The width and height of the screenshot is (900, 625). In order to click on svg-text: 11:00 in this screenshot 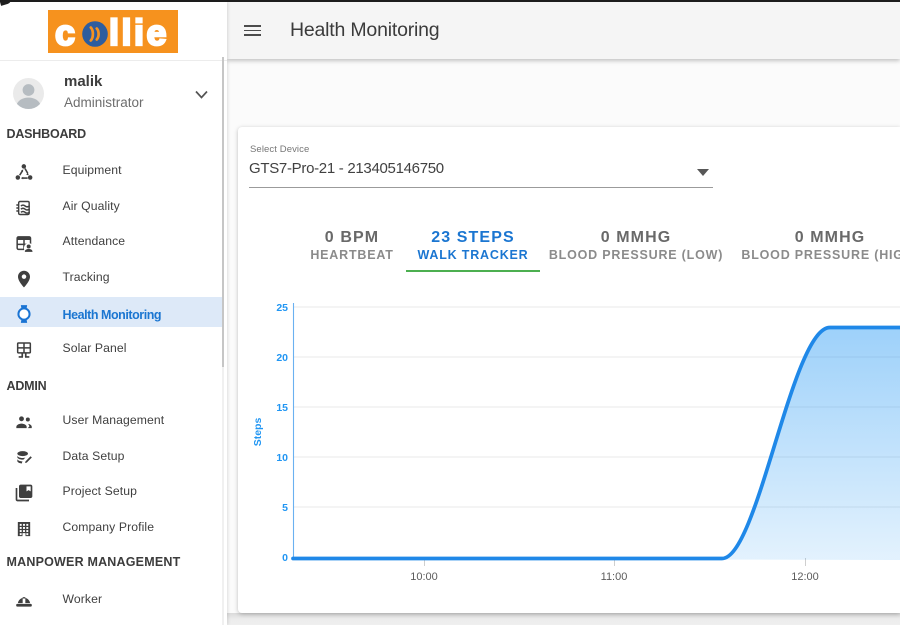, I will do `click(614, 577)`.